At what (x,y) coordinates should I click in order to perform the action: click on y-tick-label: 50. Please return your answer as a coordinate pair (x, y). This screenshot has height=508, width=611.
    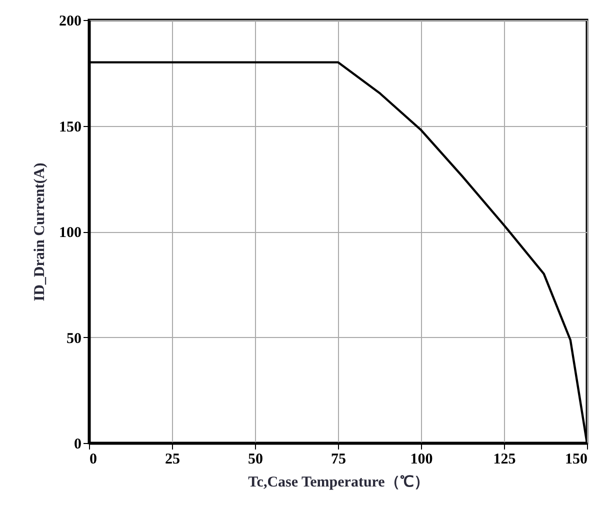
    Looking at the image, I should click on (74, 338).